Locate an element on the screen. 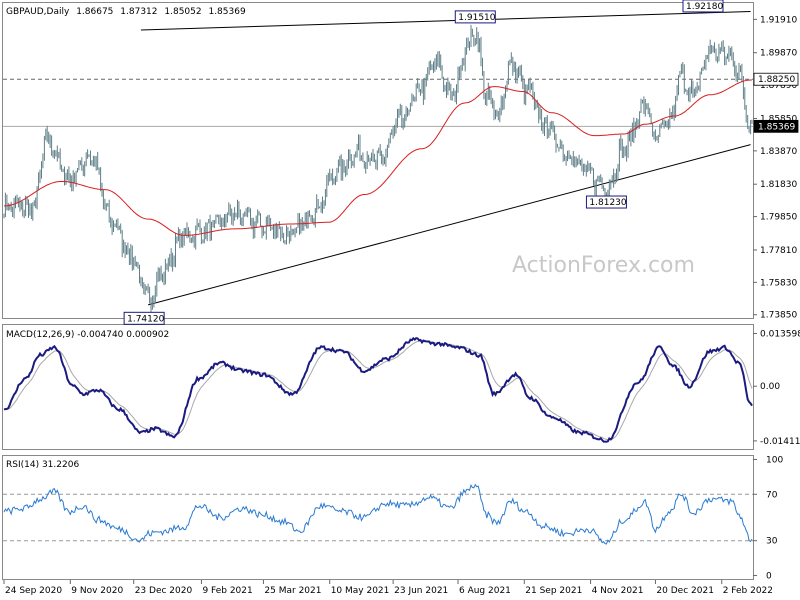  ohlc-open: 1.86675 is located at coordinates (94, 12).